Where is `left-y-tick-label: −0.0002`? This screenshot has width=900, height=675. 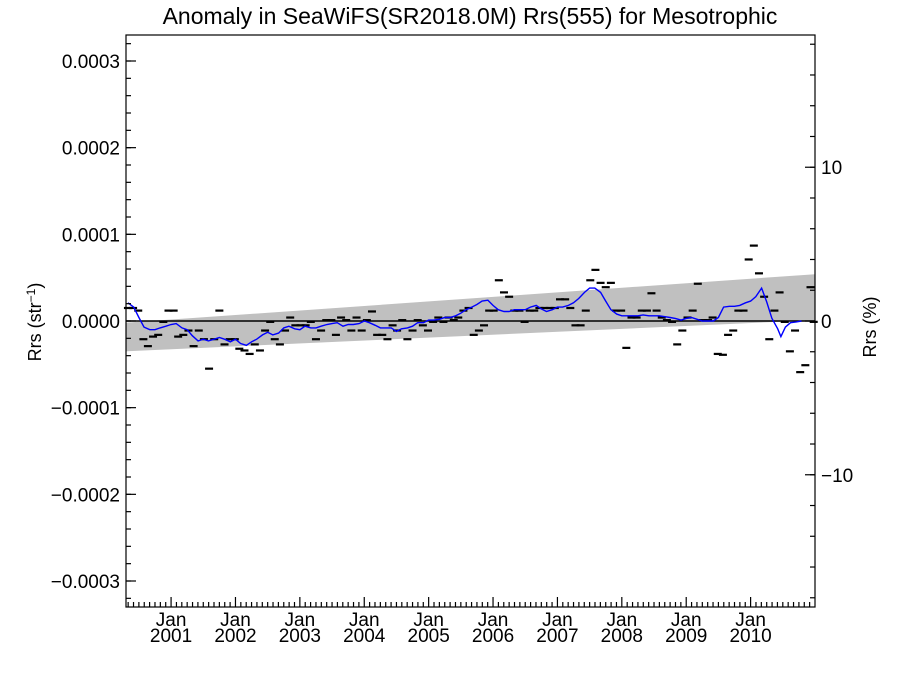
left-y-tick-label: −0.0002 is located at coordinates (85, 495).